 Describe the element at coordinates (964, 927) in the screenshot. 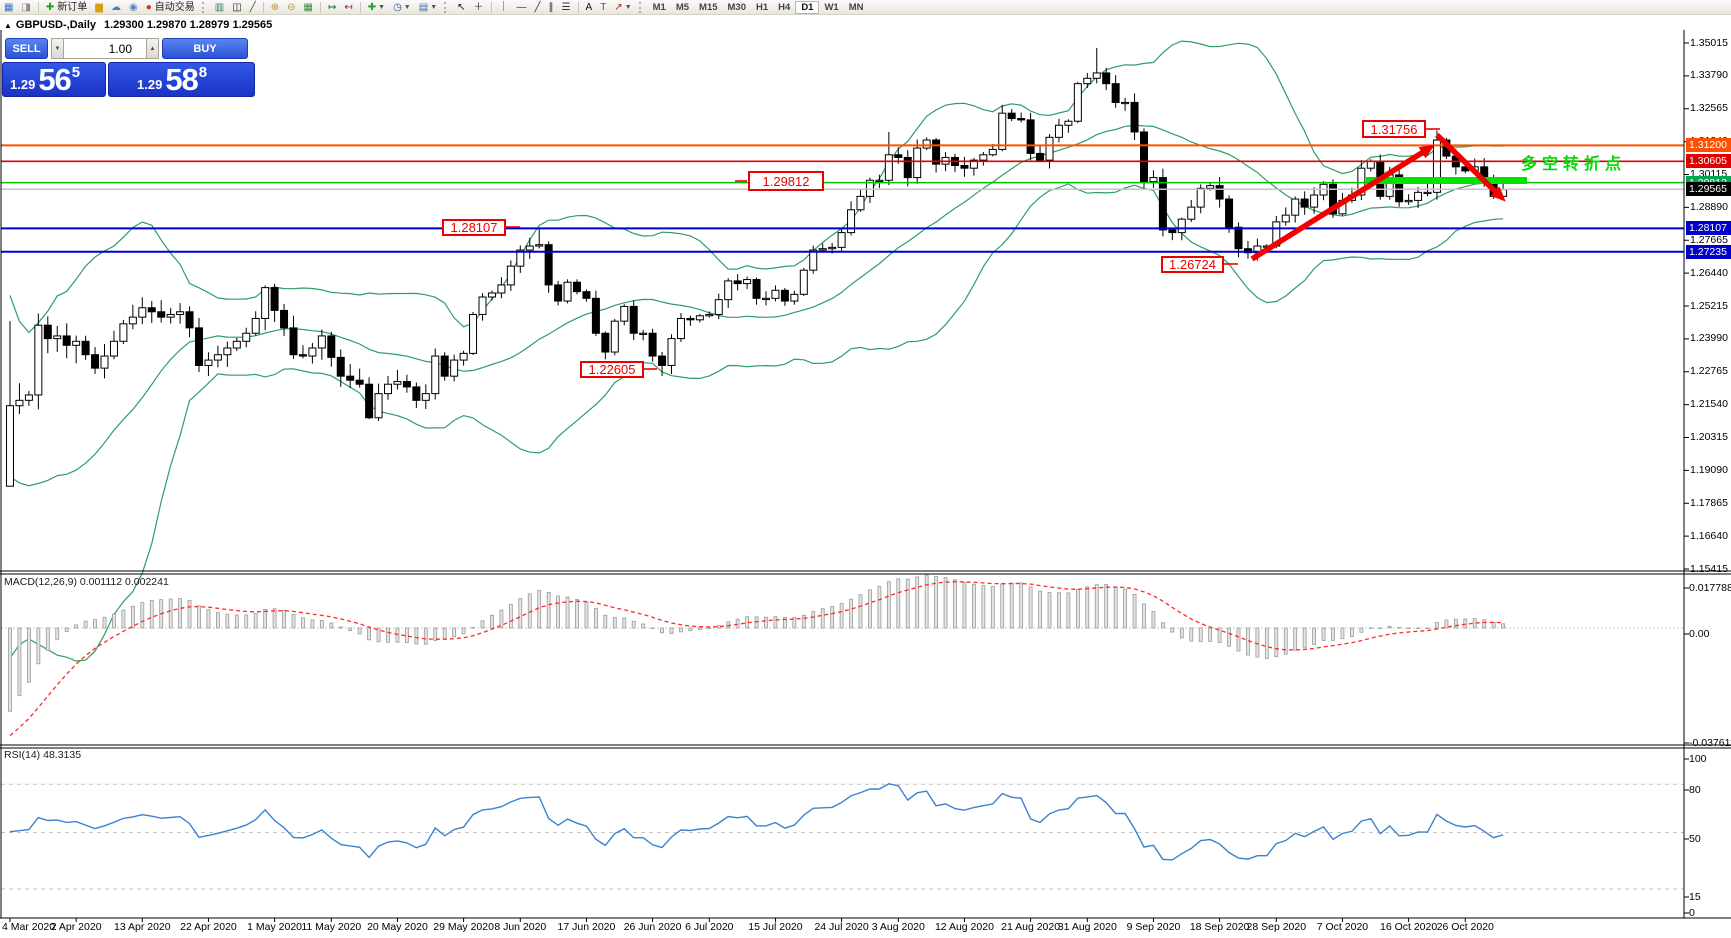

I see `date-axis-label: 12 Aug 2020` at that location.